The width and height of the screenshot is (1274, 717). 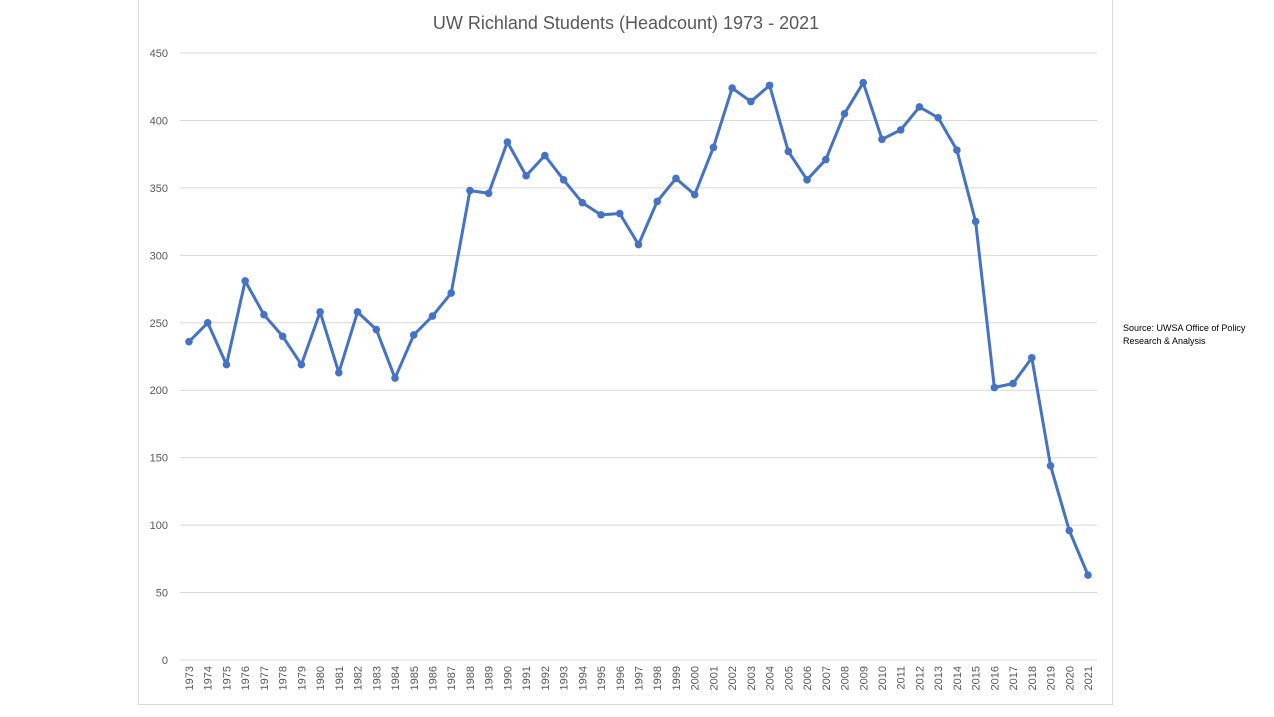 I want to click on x-tick-label: 1998, so click(x=658, y=678).